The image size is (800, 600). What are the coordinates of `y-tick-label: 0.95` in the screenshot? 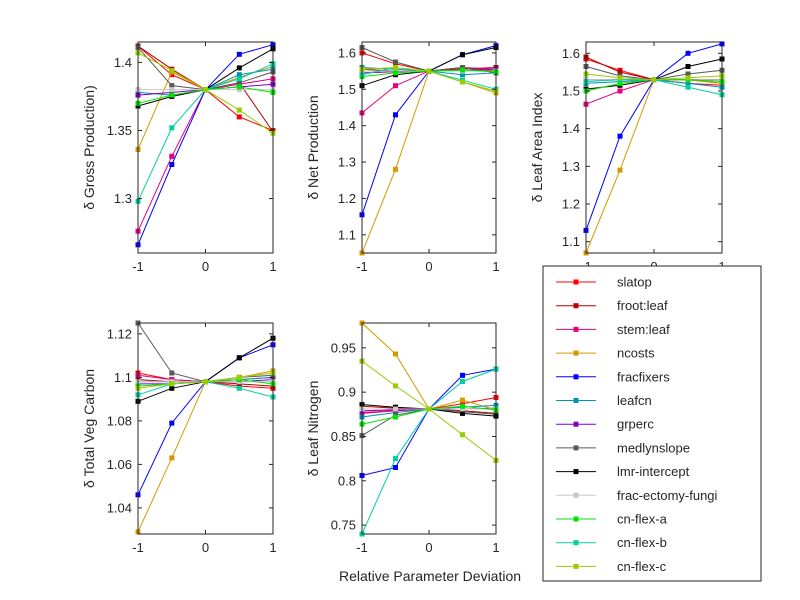 It's located at (343, 347).